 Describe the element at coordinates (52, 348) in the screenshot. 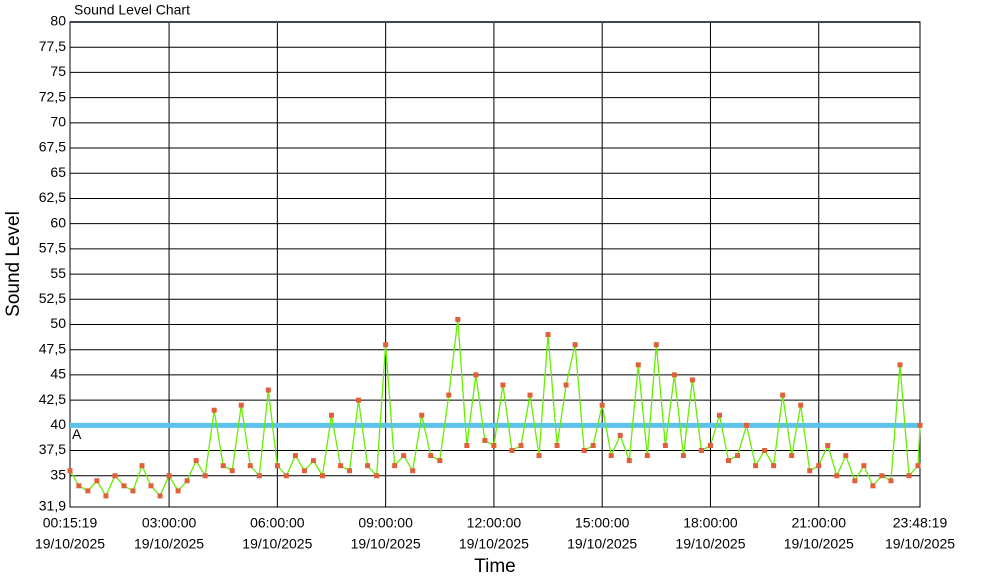

I see `y-tick-label: 47,5` at that location.